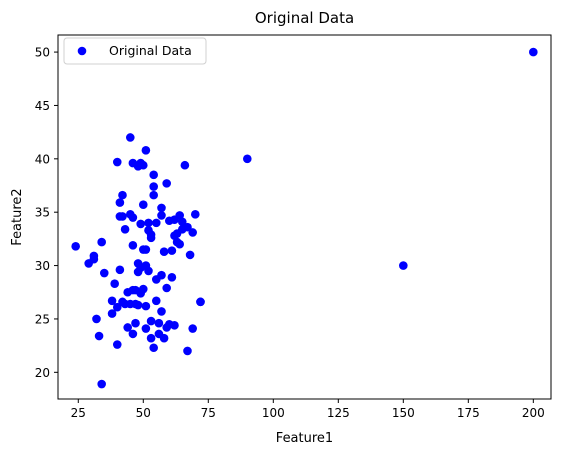  What do you see at coordinates (273, 413) in the screenshot?
I see `x-tick-label: 100` at bounding box center [273, 413].